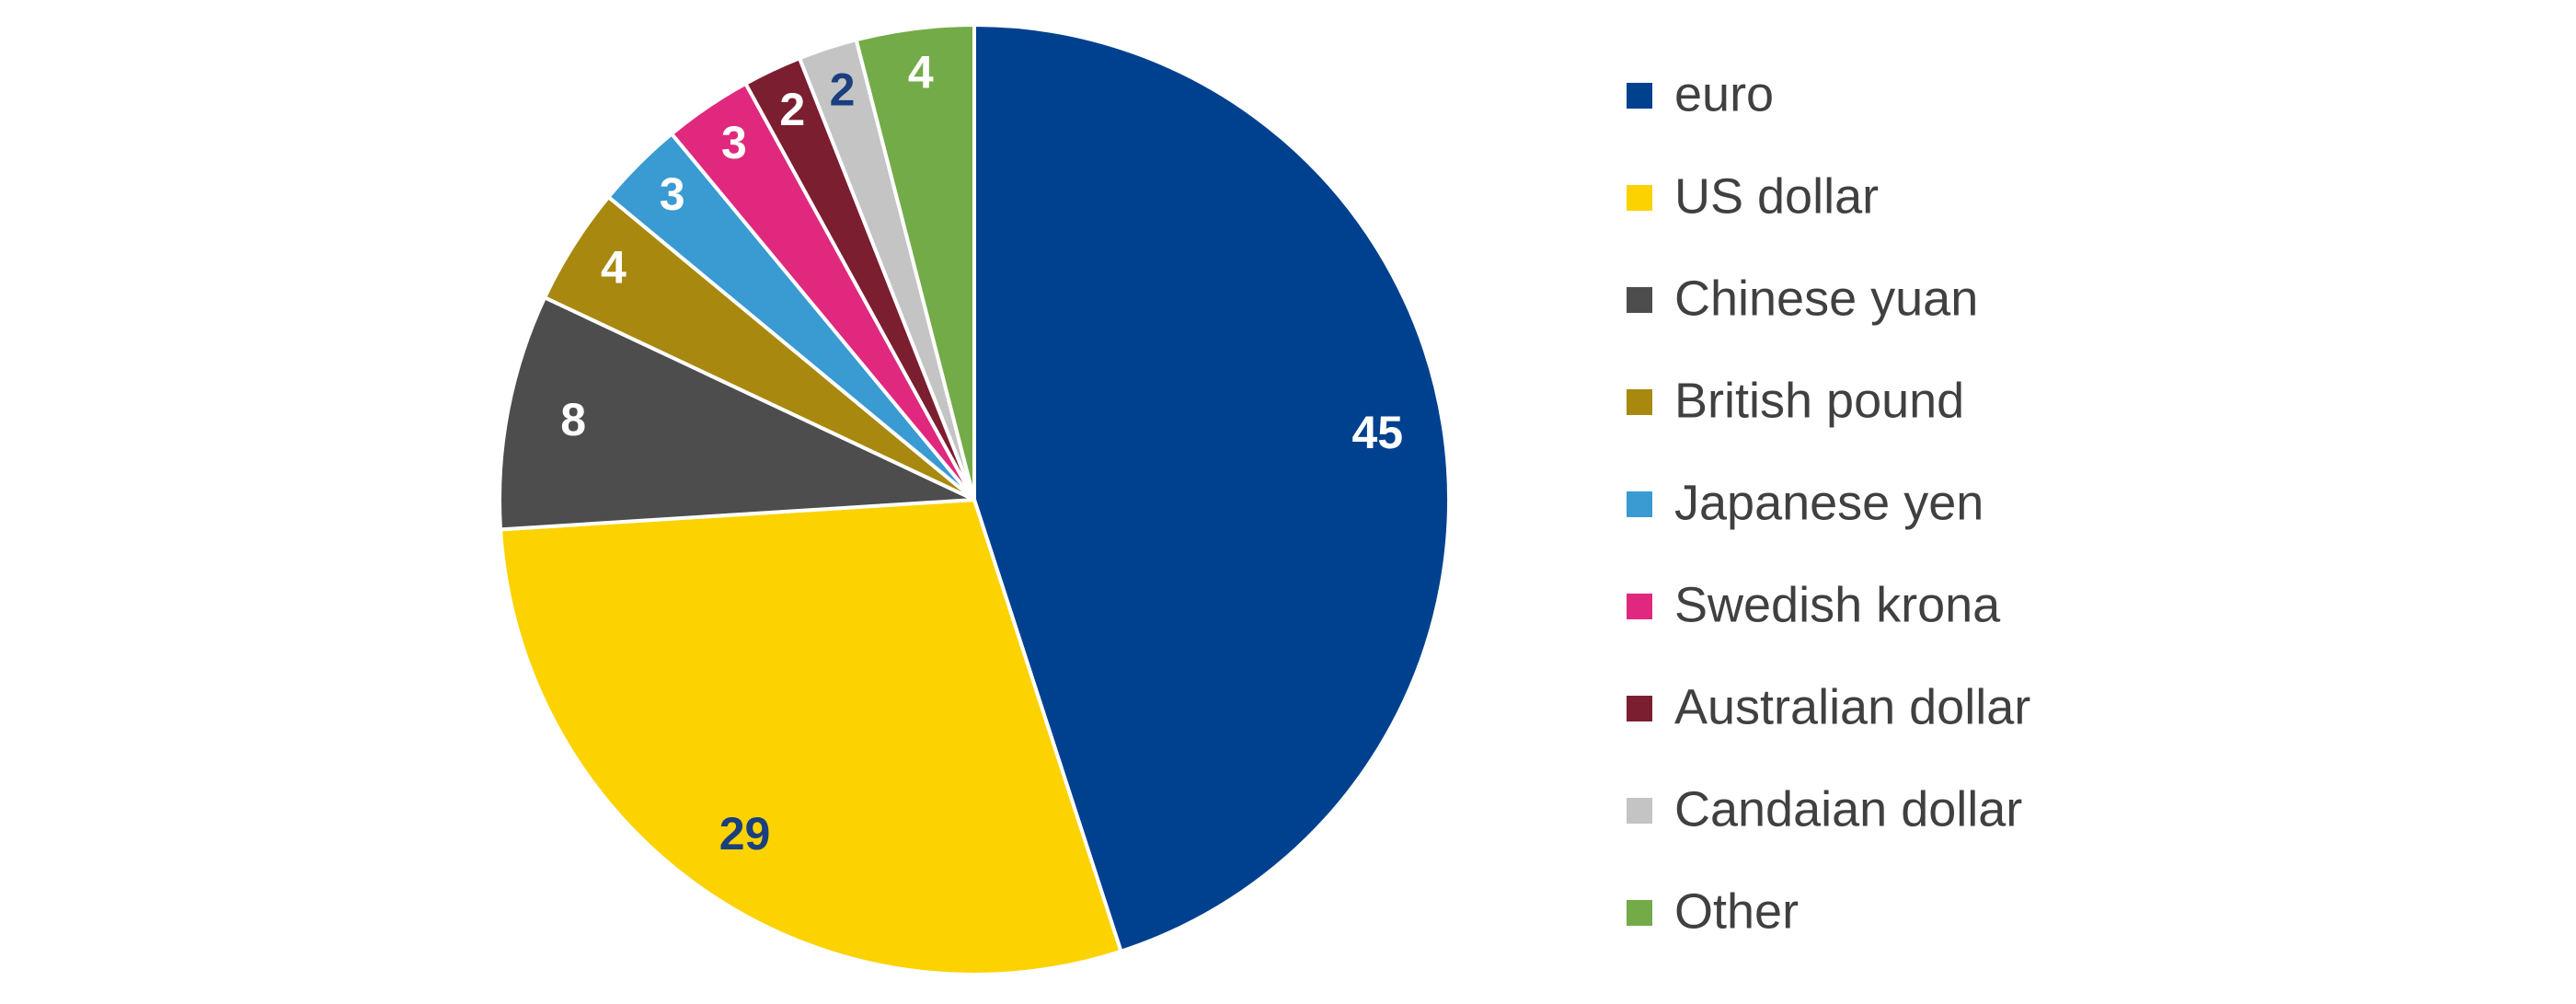 This screenshot has height=1004, width=2576. Describe the element at coordinates (745, 834) in the screenshot. I see `value-label: 29` at that location.